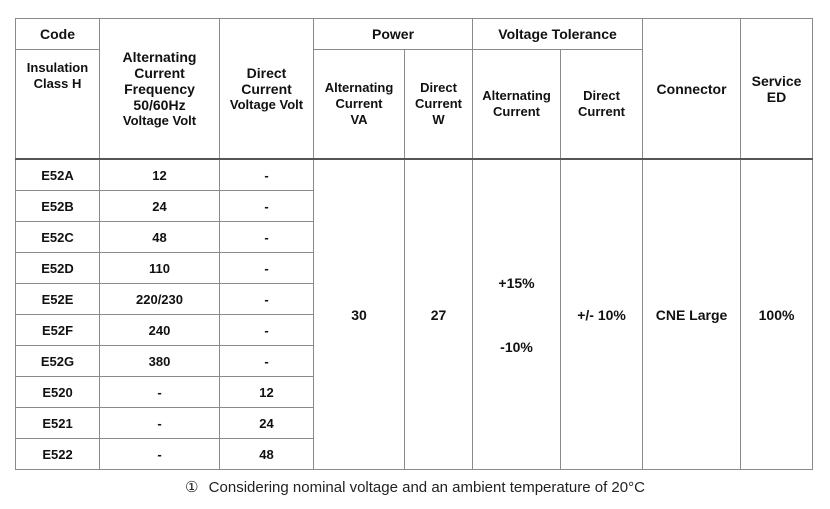 This screenshot has height=509, width=830. I want to click on row-code: E520, so click(57, 392).